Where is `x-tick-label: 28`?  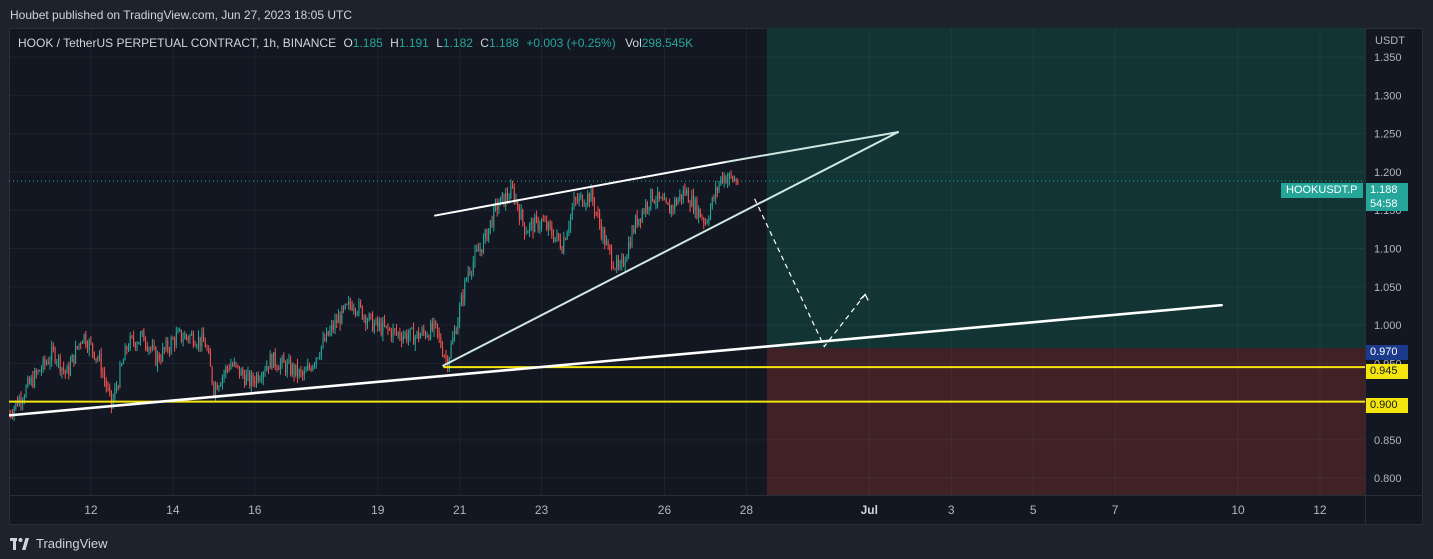 x-tick-label: 28 is located at coordinates (747, 510).